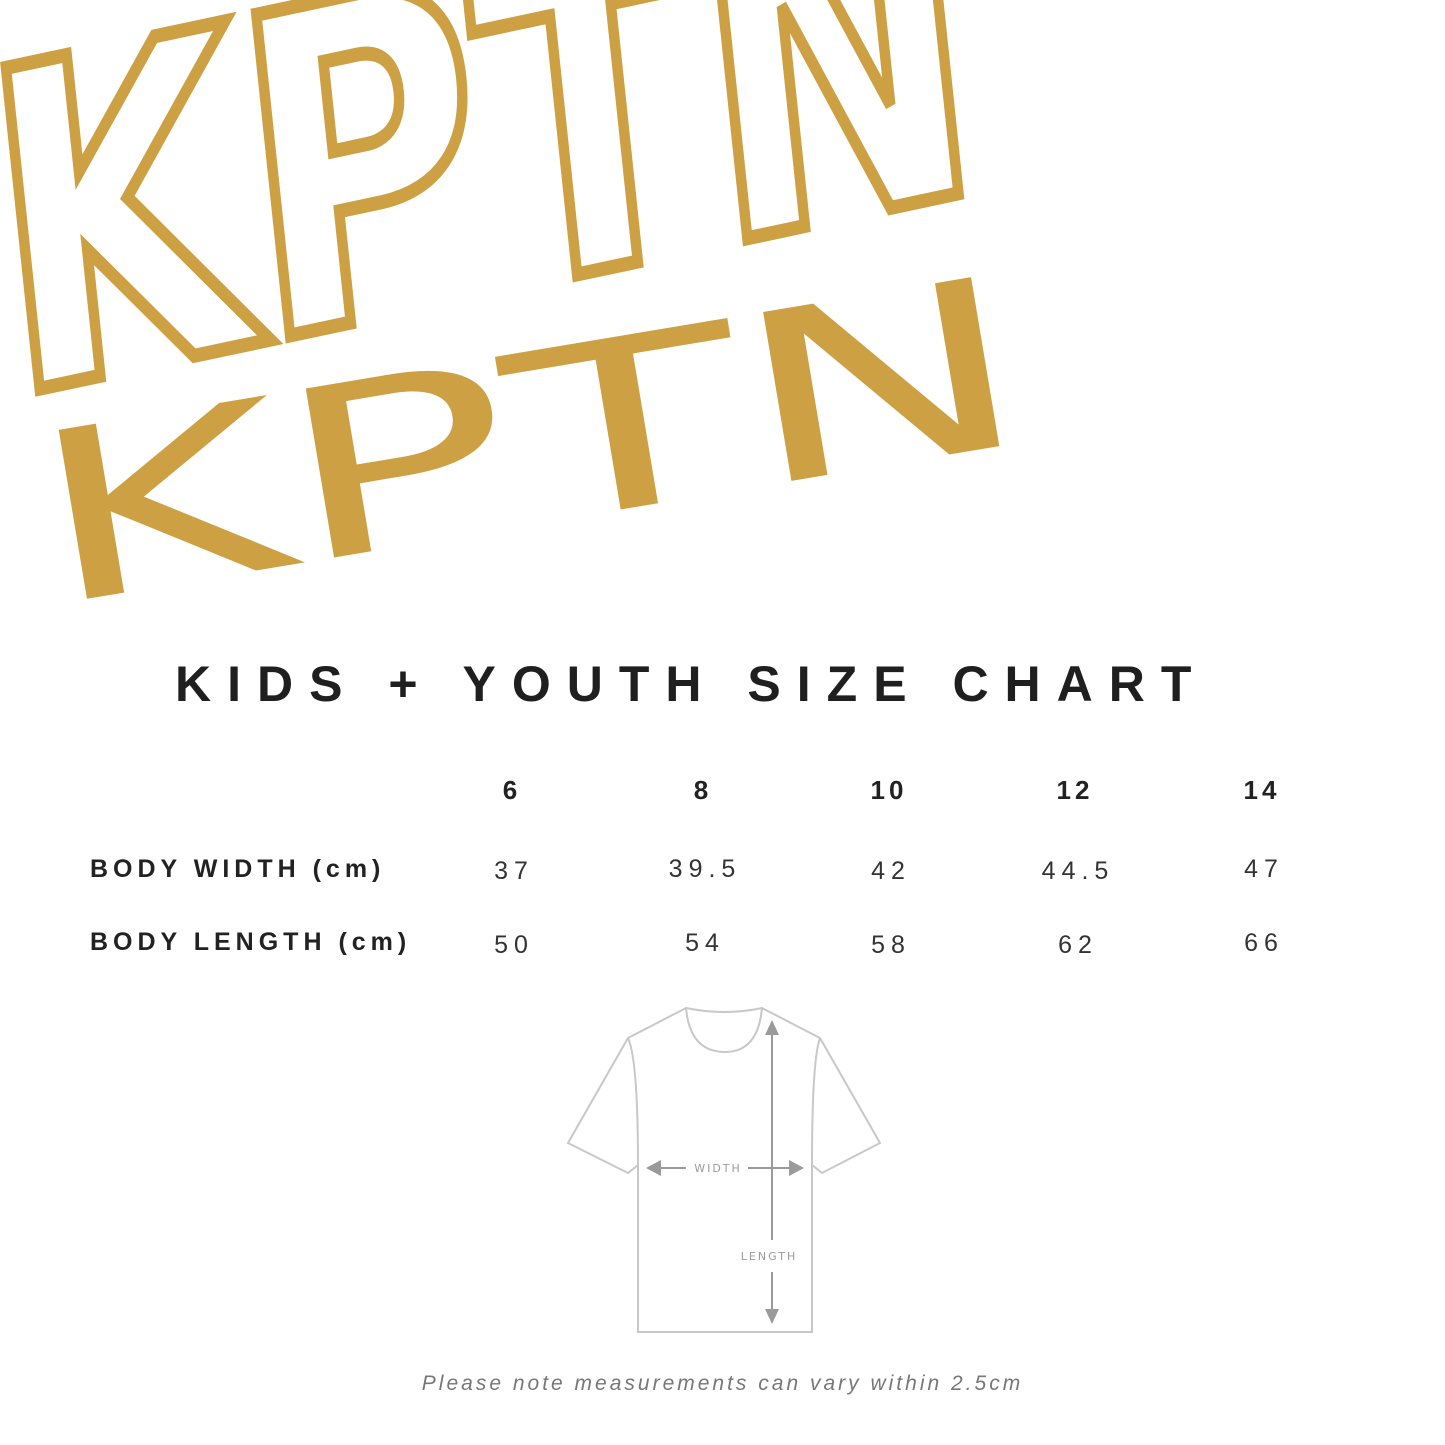 The width and height of the screenshot is (1445, 1445). I want to click on arrow-right-icon, so click(796, 1168).